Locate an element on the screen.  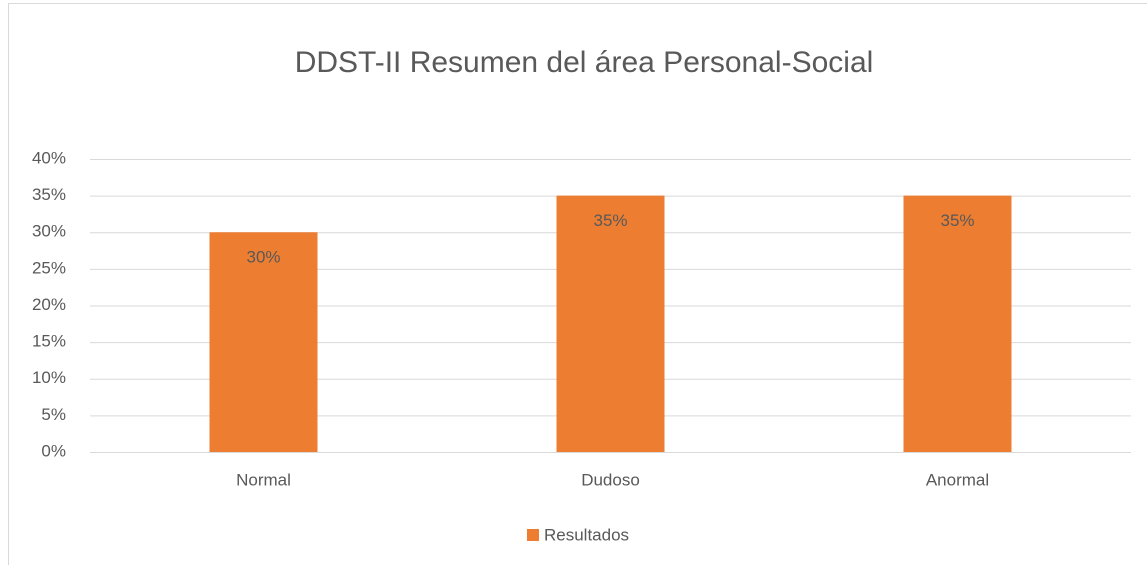
y-tick-label: 35% is located at coordinates (49, 194).